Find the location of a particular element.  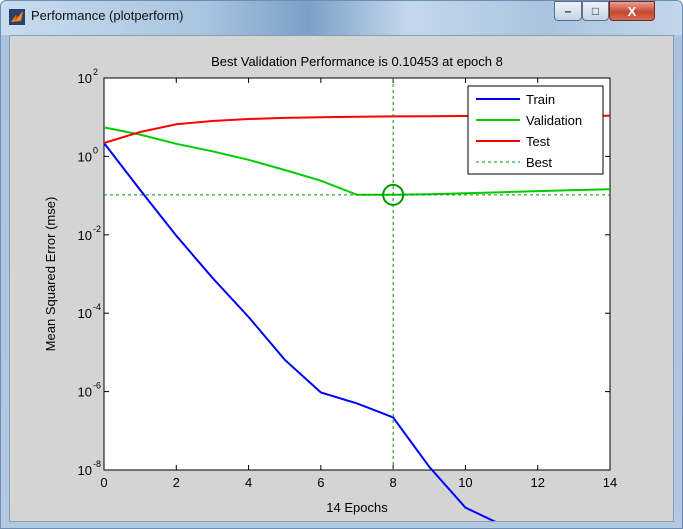

legend-label-test: Test is located at coordinates (538, 141).